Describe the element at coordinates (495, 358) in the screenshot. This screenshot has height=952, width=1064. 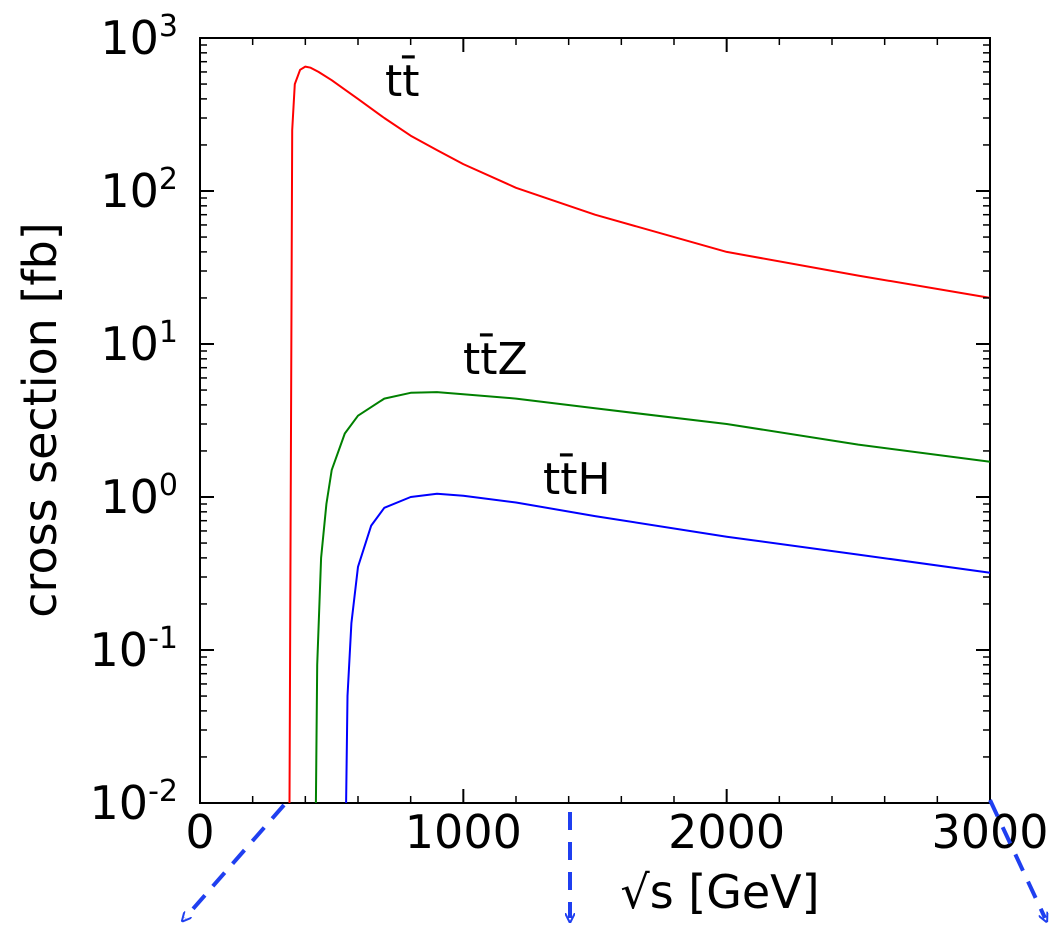
I see `series-label-ttz: tt̄Z` at that location.